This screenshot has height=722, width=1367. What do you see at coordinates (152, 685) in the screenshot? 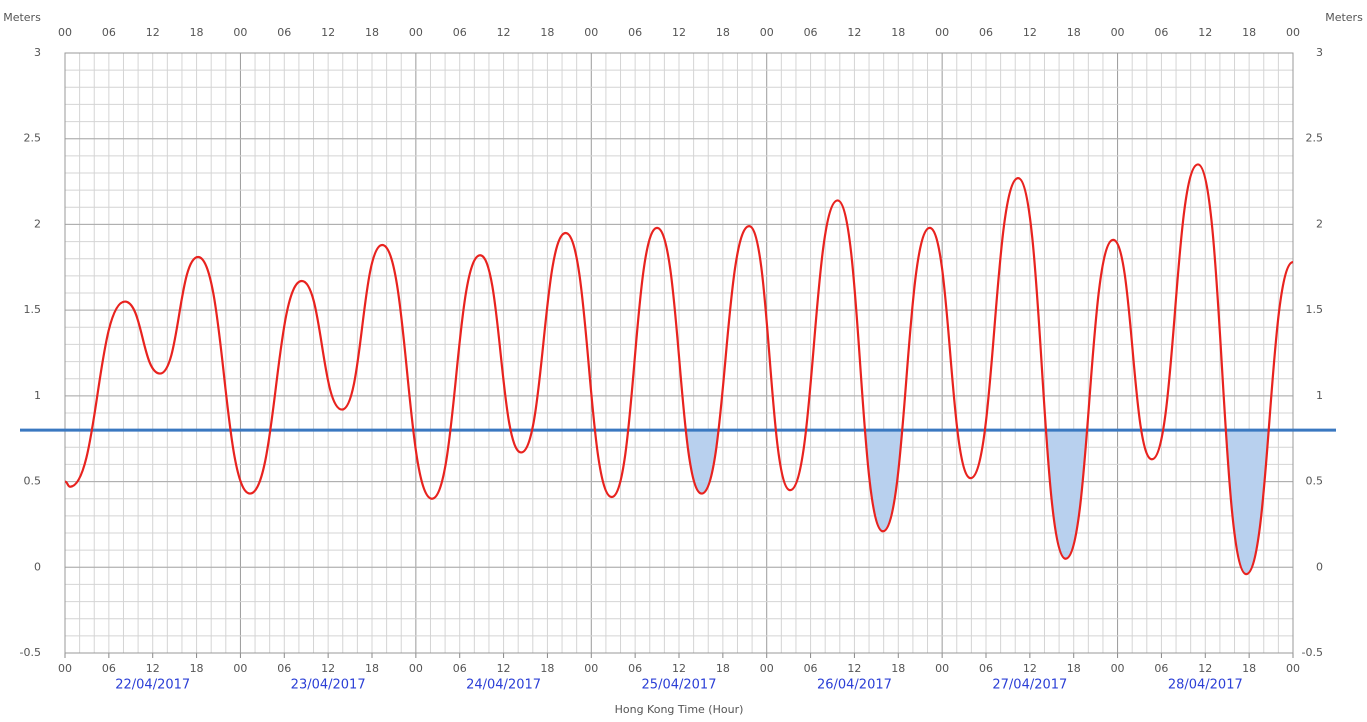
I see `date-label: 22/04/2017` at bounding box center [152, 685].